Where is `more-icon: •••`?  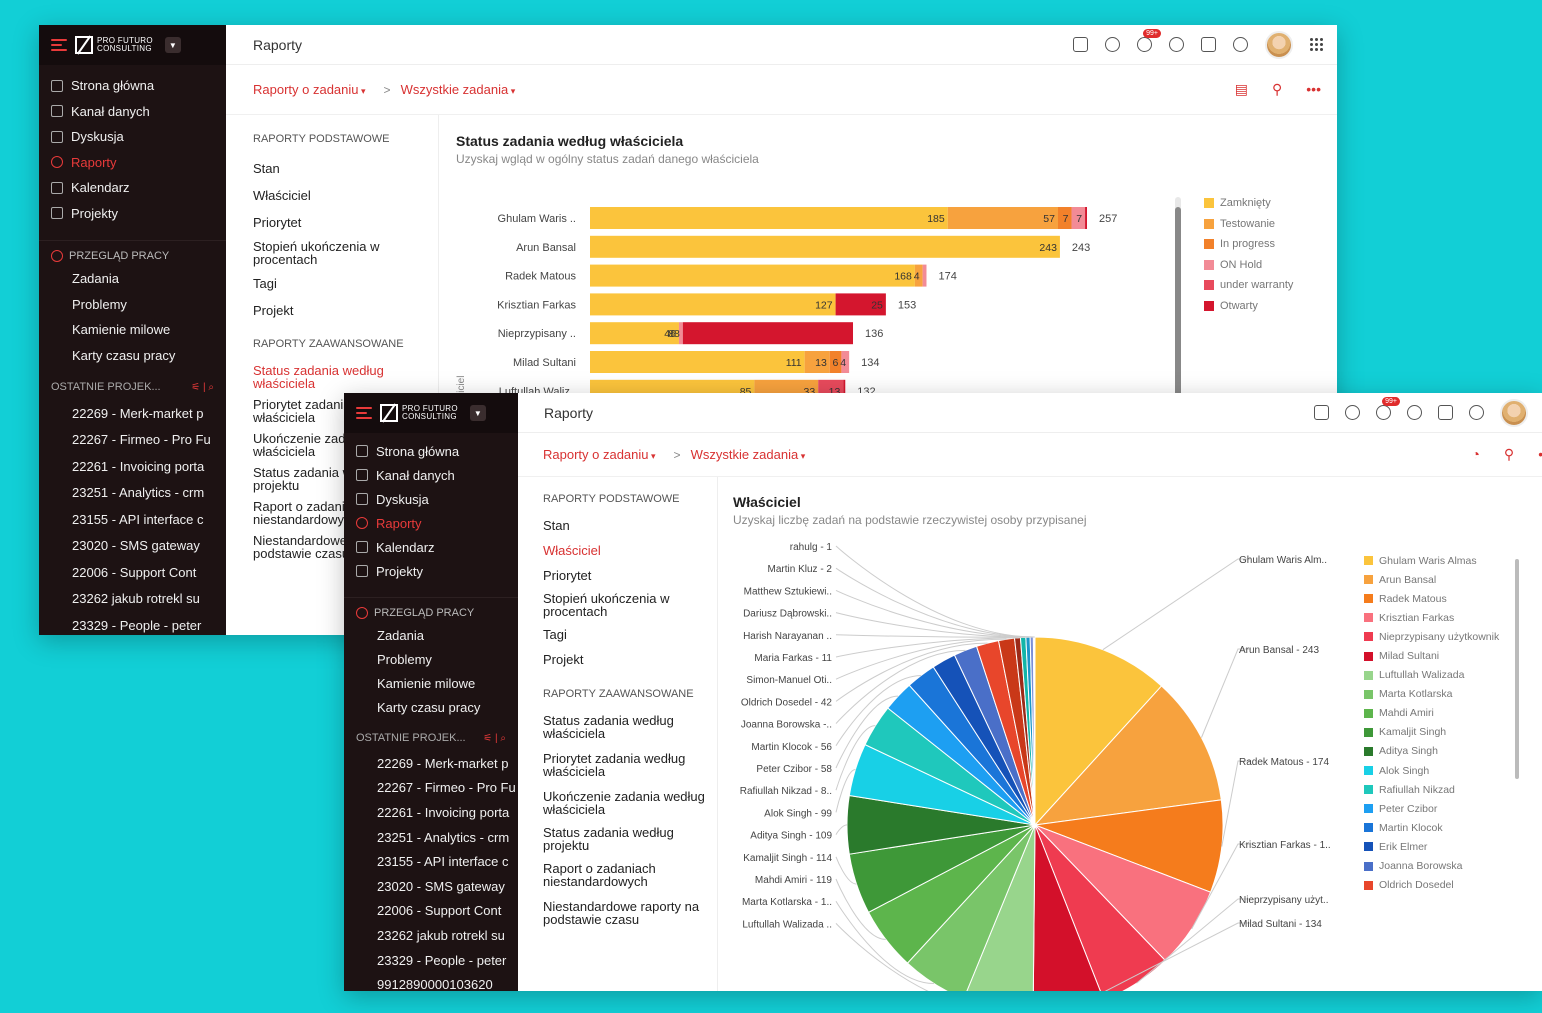
more-icon: ••• is located at coordinates (1313, 89).